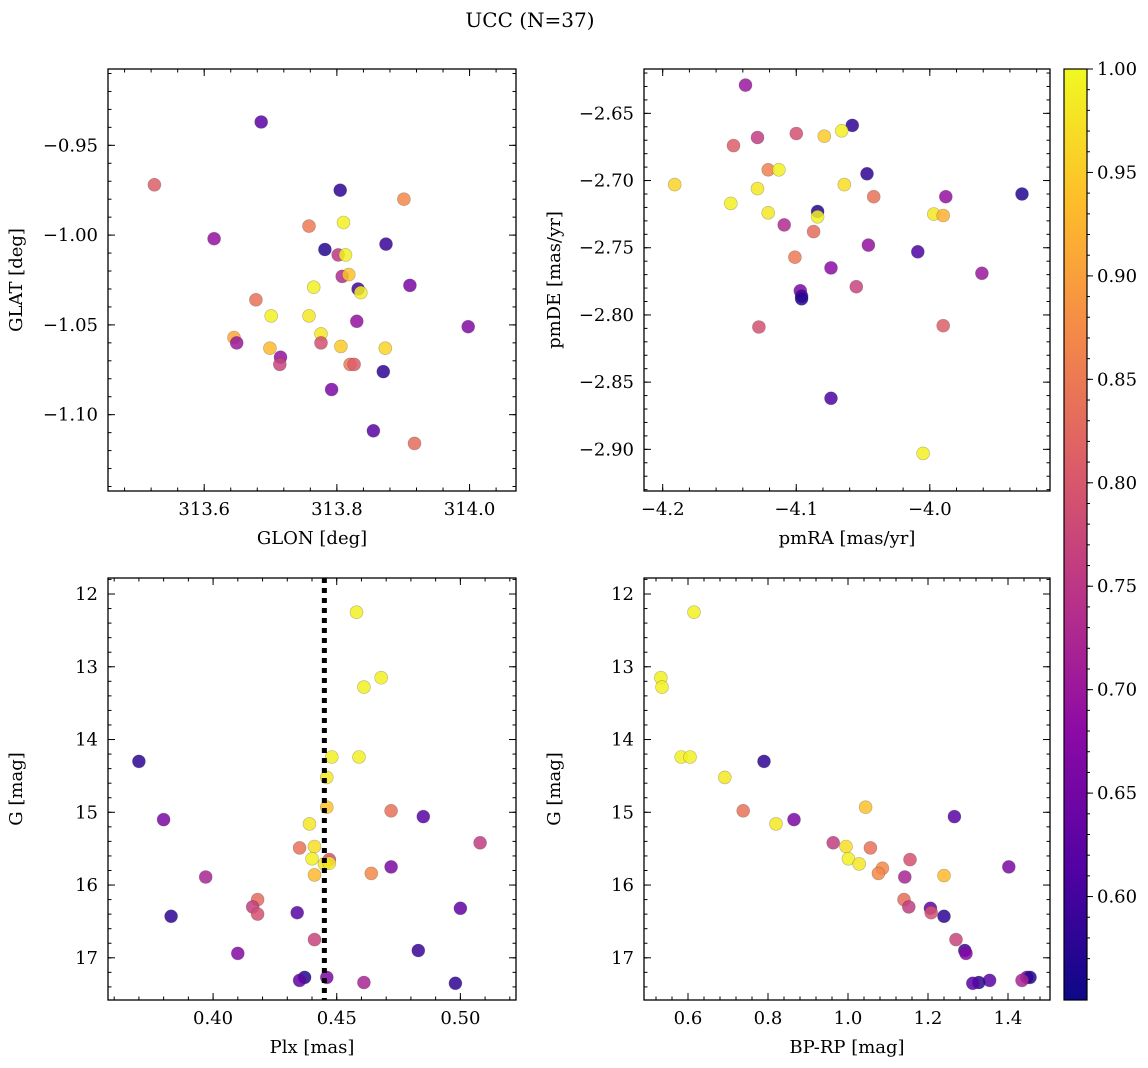 The height and width of the screenshot is (1068, 1148). What do you see at coordinates (1117, 690) in the screenshot?
I see `colorbar-tick-label: 0.70` at bounding box center [1117, 690].